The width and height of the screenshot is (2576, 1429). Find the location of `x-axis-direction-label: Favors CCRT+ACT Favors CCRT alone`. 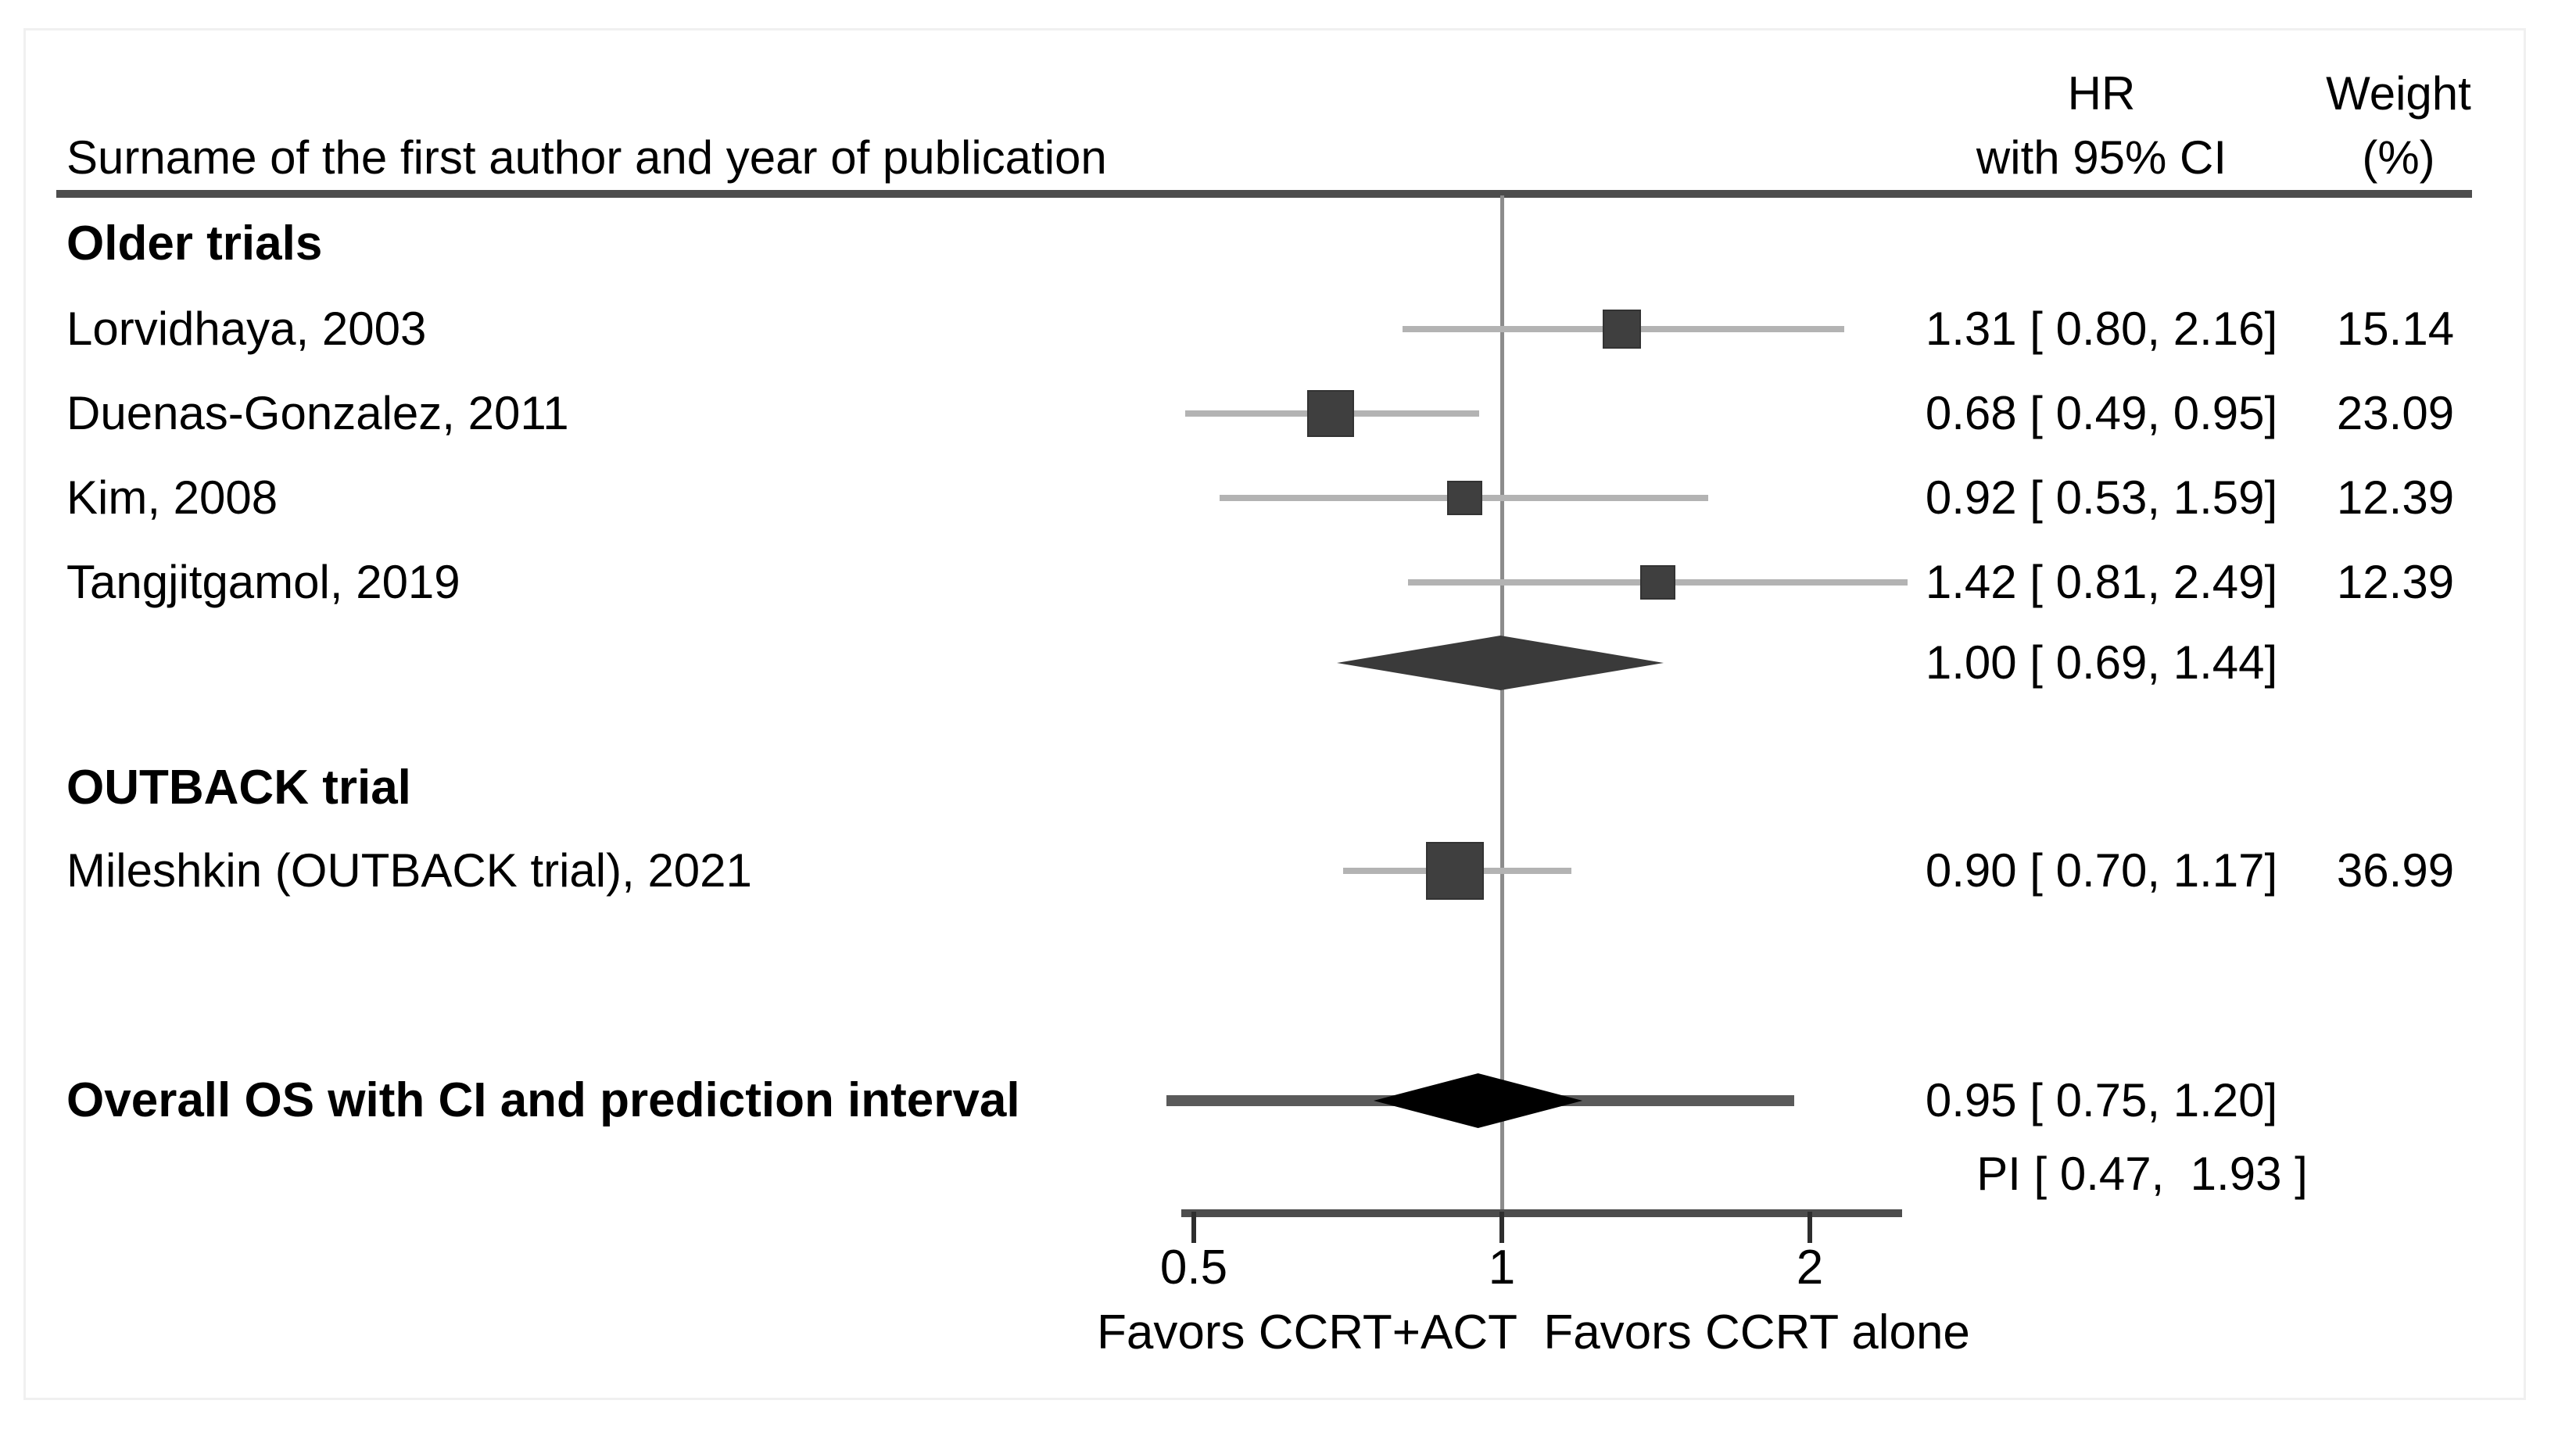

x-axis-direction-label: Favors CCRT+ACT Favors CCRT alone is located at coordinates (1506, 1333).